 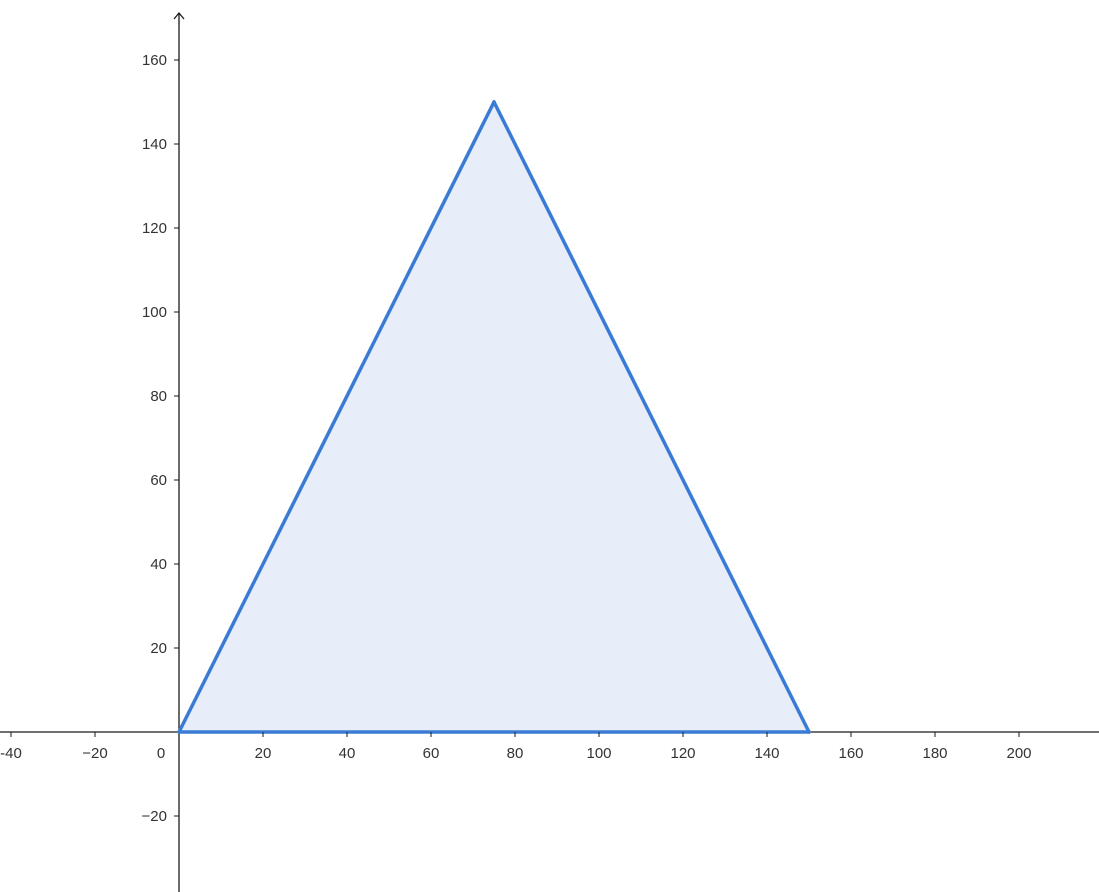 What do you see at coordinates (154, 144) in the screenshot?
I see `y-tick-label: 140` at bounding box center [154, 144].